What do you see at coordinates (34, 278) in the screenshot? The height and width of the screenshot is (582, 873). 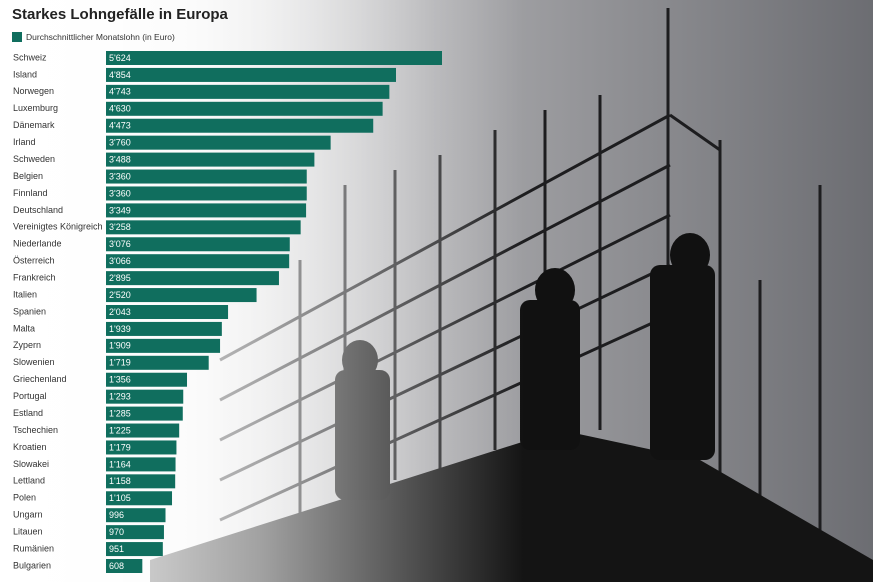 I see `category-label: Frankreich` at bounding box center [34, 278].